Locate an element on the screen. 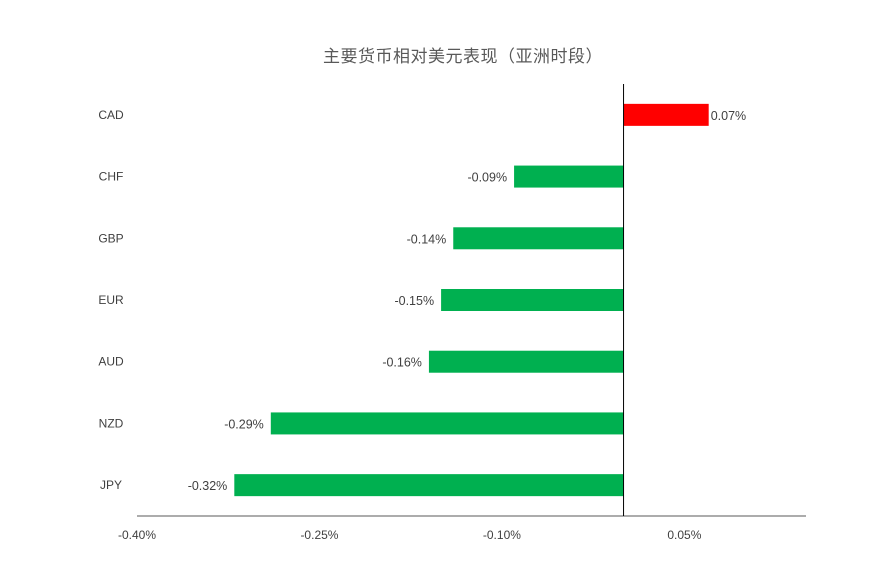 The image size is (888, 586). category-label: EUR is located at coordinates (111, 300).